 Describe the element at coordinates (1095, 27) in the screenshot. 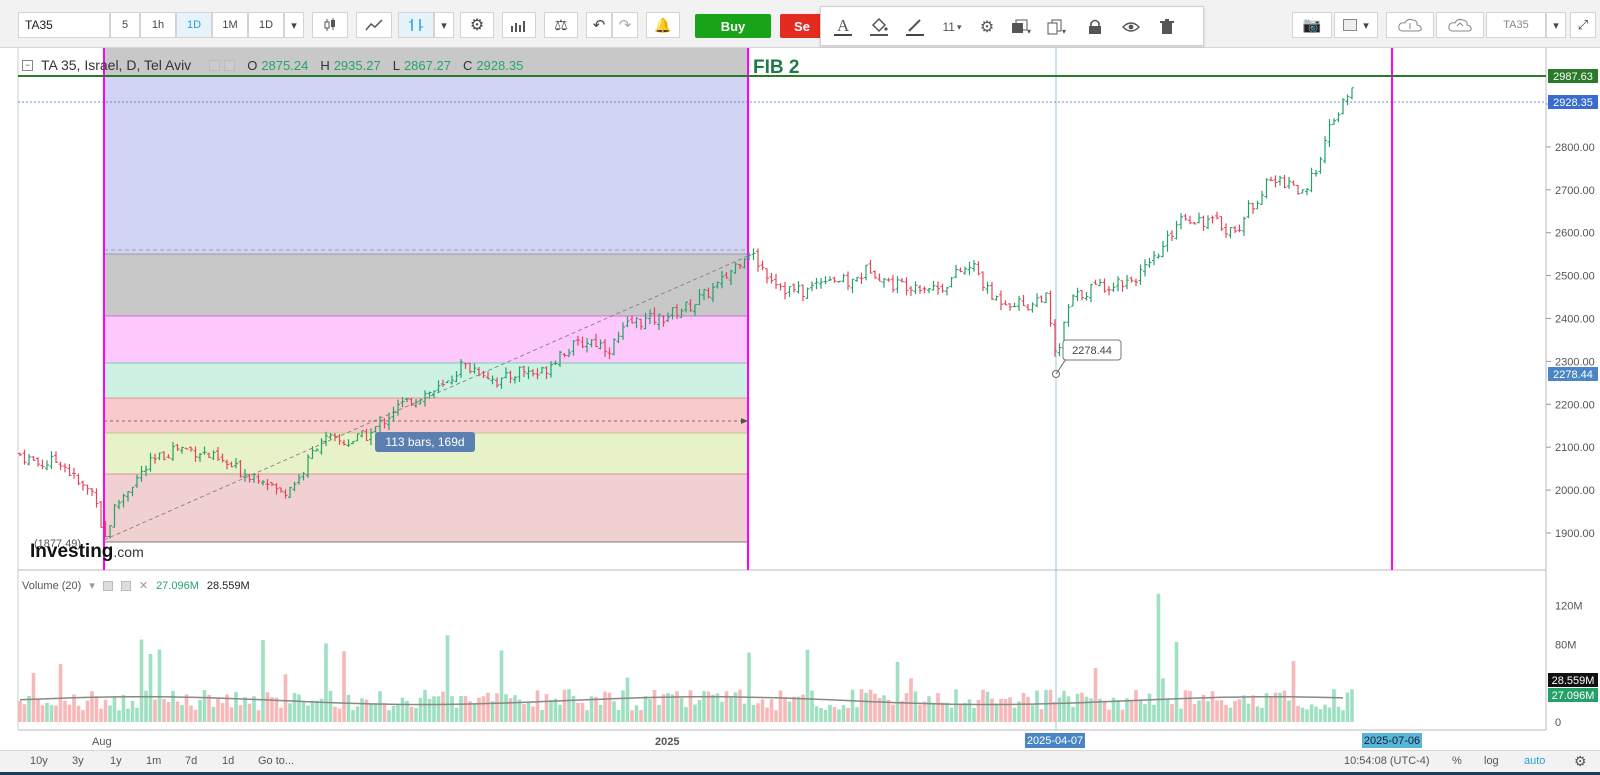

I see `lock-icon` at that location.